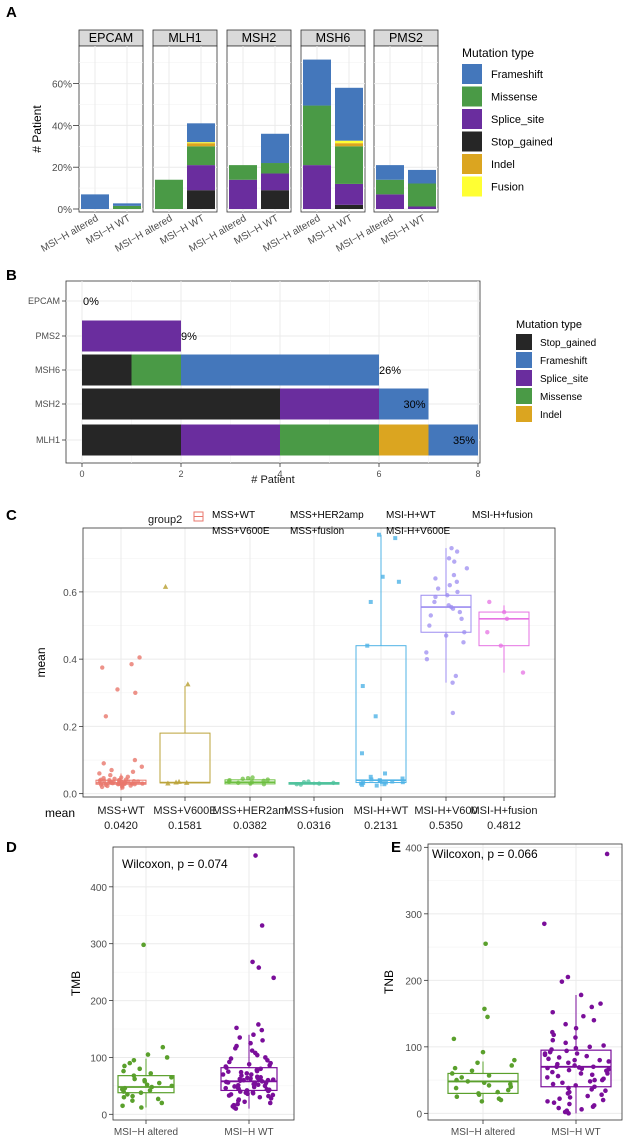 The width and height of the screenshot is (636, 1138). I want to click on legend-label: Stop_gained, so click(522, 143).